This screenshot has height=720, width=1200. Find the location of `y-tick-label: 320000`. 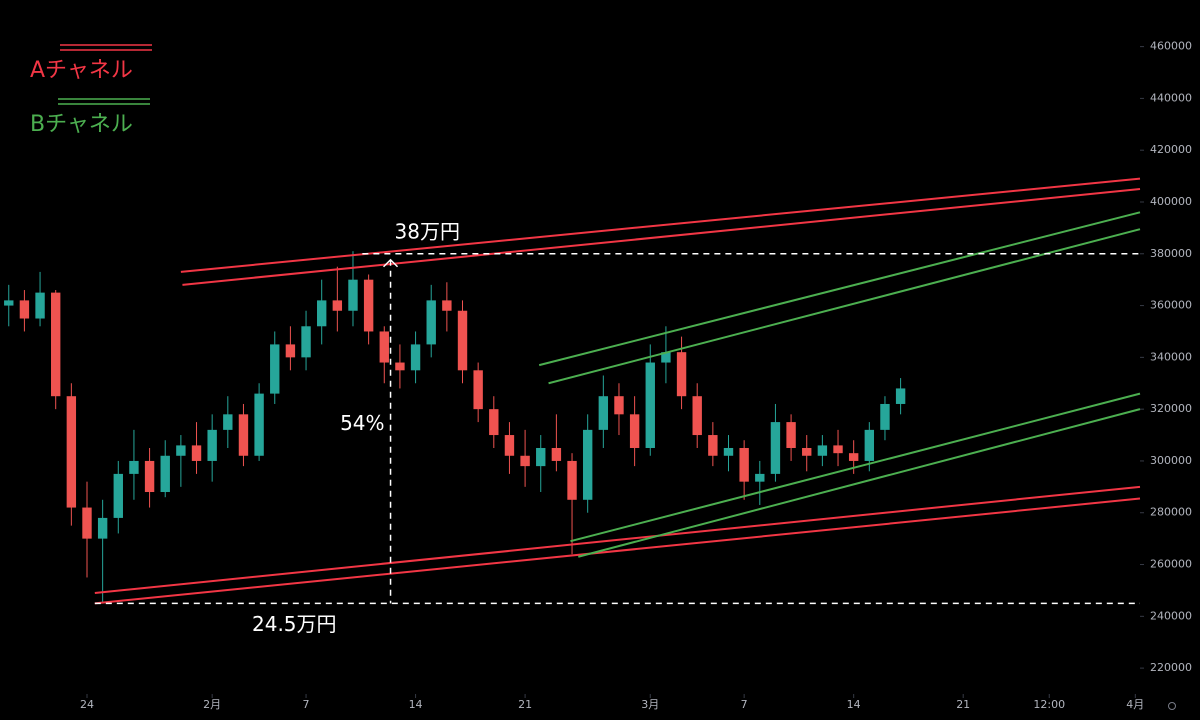

y-tick-label: 320000 is located at coordinates (1171, 408).